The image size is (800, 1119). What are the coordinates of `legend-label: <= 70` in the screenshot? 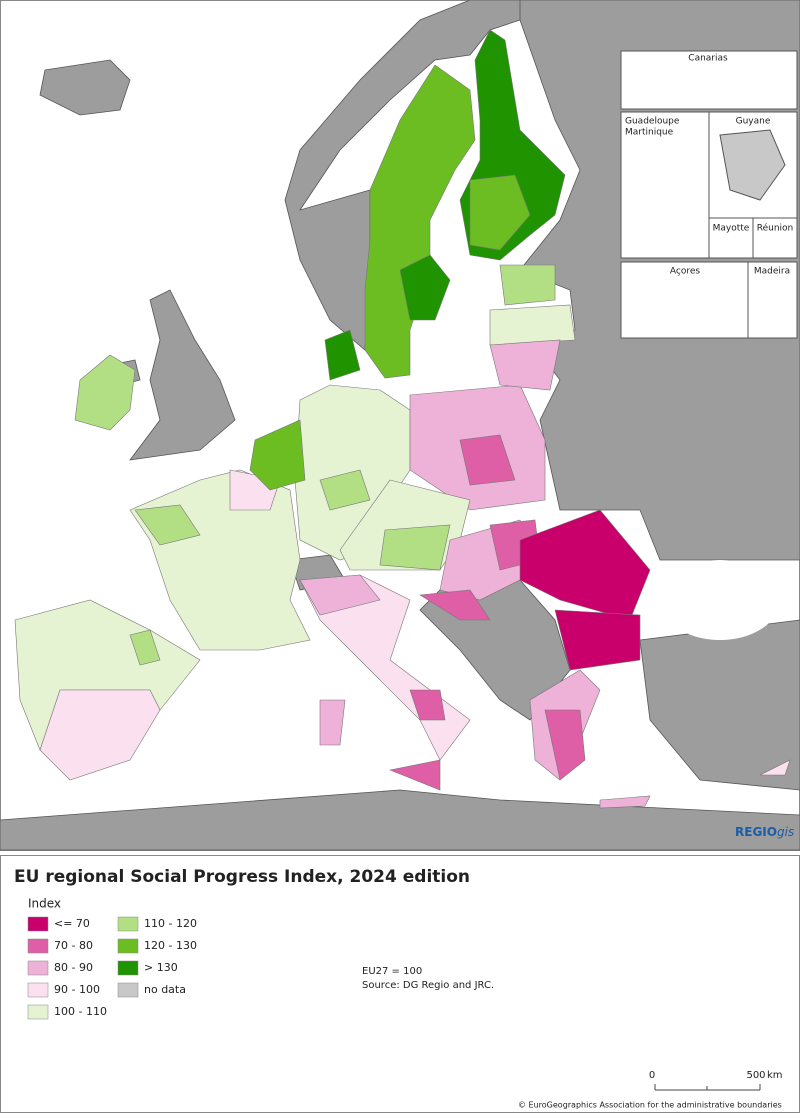 It's located at (72, 923).